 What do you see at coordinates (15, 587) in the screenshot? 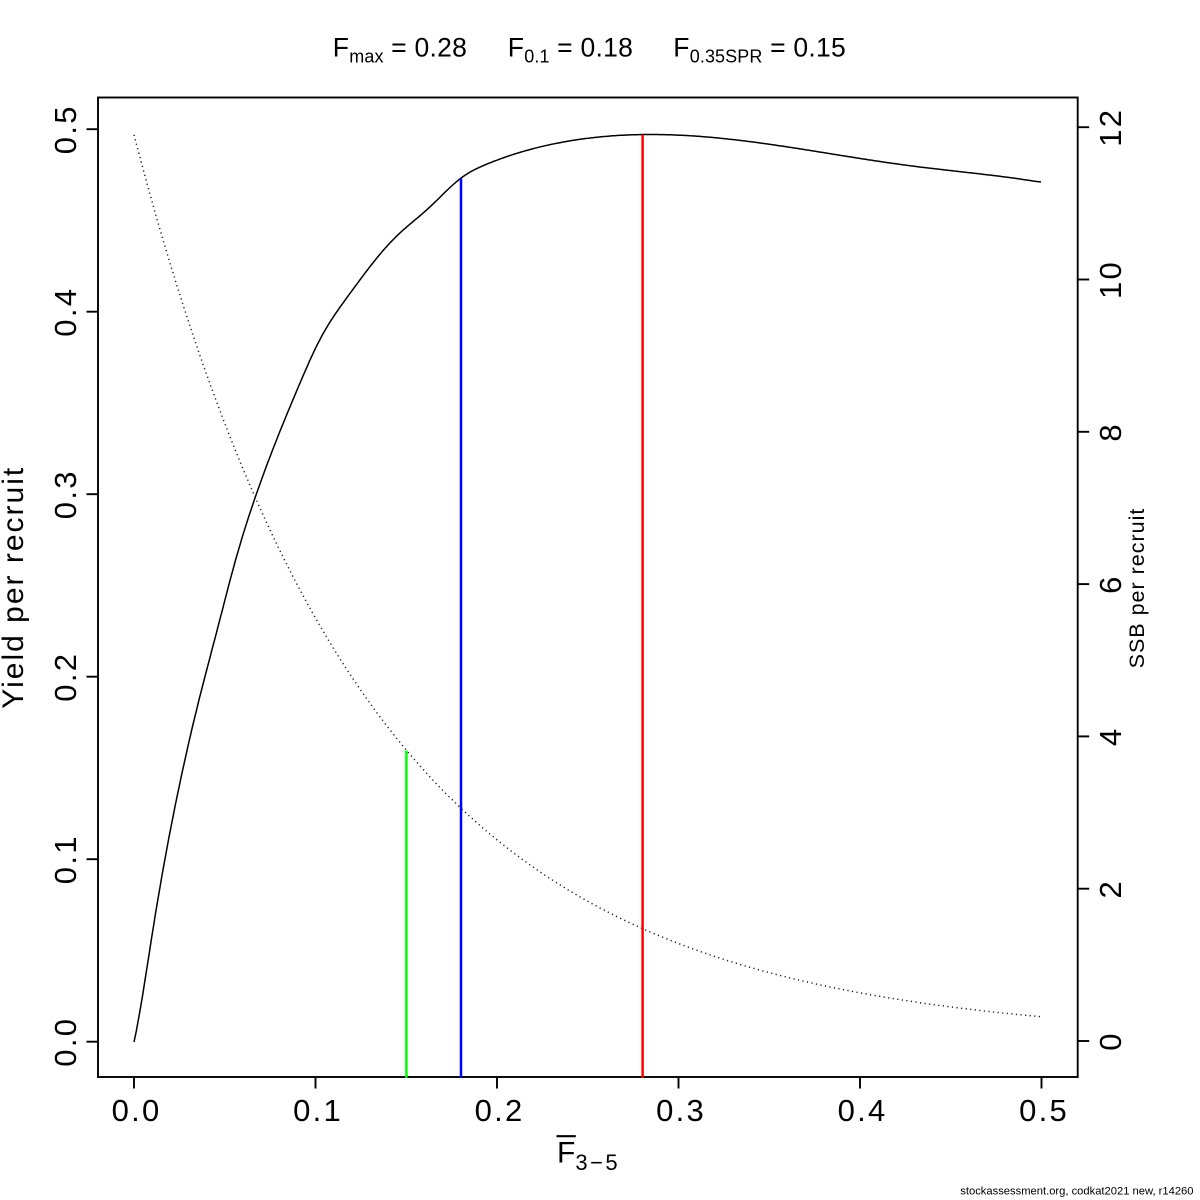
I see `svg-text: Yield per recruit` at bounding box center [15, 587].